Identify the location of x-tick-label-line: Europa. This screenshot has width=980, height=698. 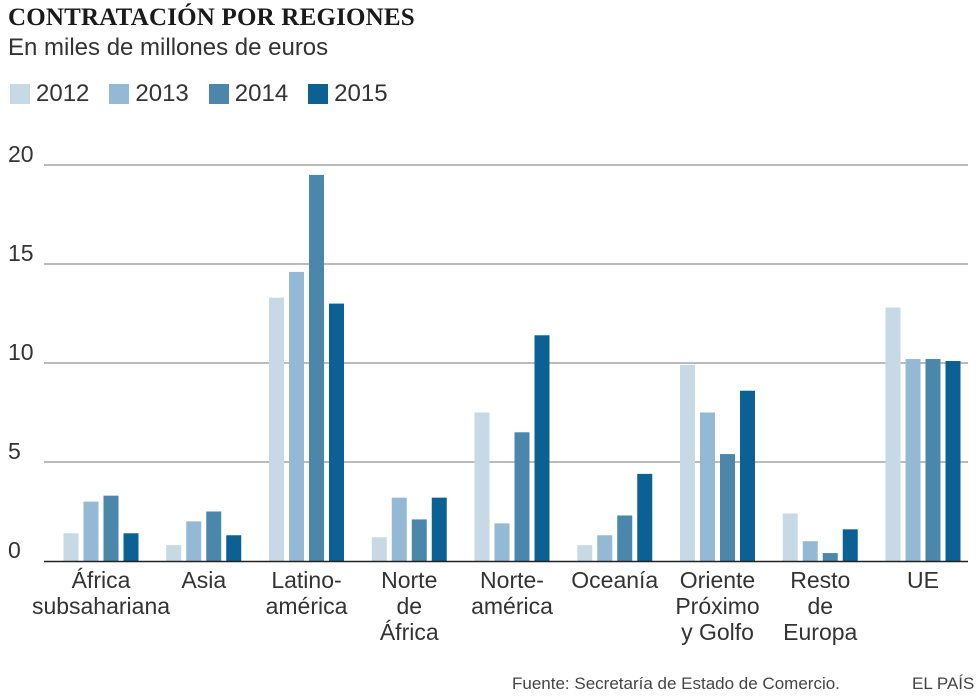
(820, 632).